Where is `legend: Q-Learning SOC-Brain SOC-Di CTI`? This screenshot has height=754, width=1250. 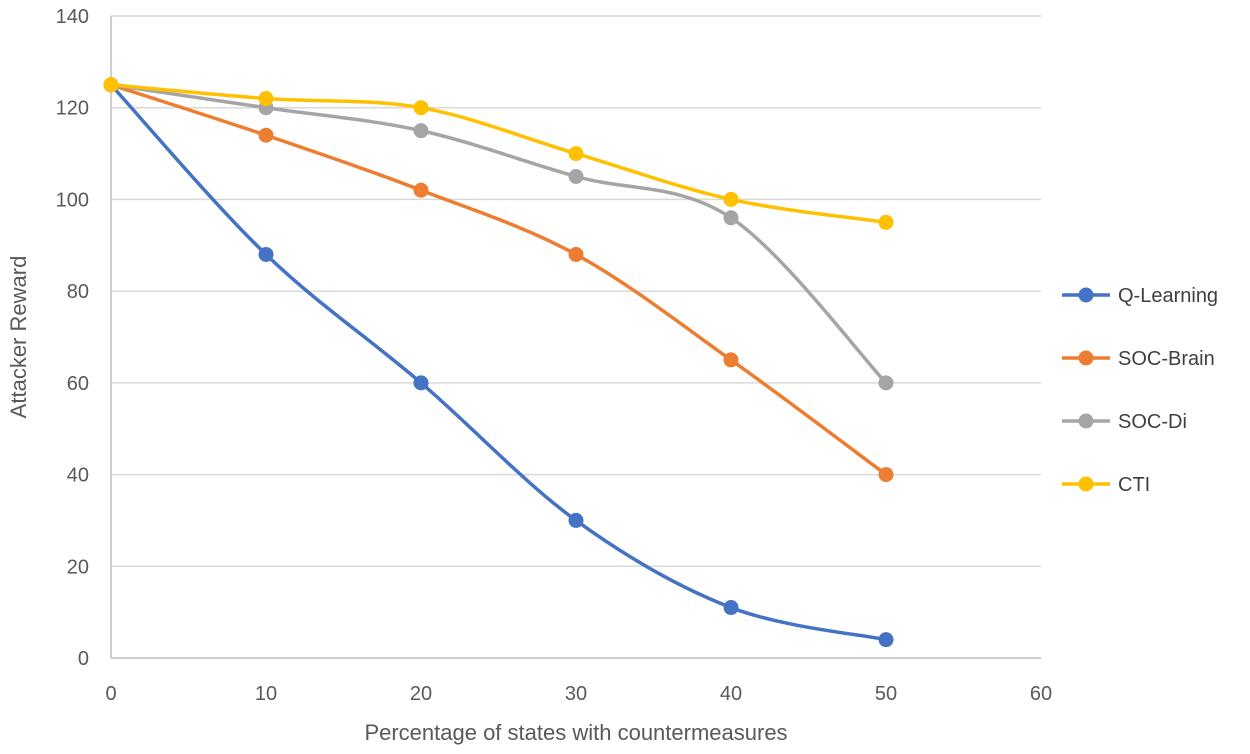
legend: Q-Learning SOC-Brain SOC-Di CTI is located at coordinates (1140, 390).